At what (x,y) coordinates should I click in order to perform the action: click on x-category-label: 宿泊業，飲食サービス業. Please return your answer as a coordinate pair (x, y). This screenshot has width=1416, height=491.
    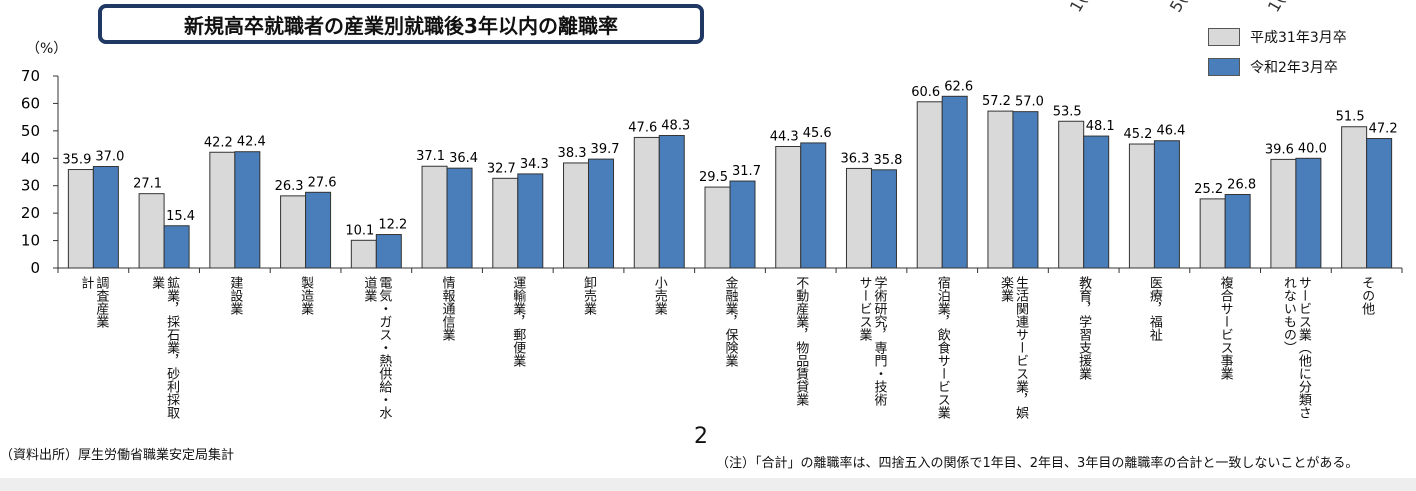
    Looking at the image, I should click on (942, 347).